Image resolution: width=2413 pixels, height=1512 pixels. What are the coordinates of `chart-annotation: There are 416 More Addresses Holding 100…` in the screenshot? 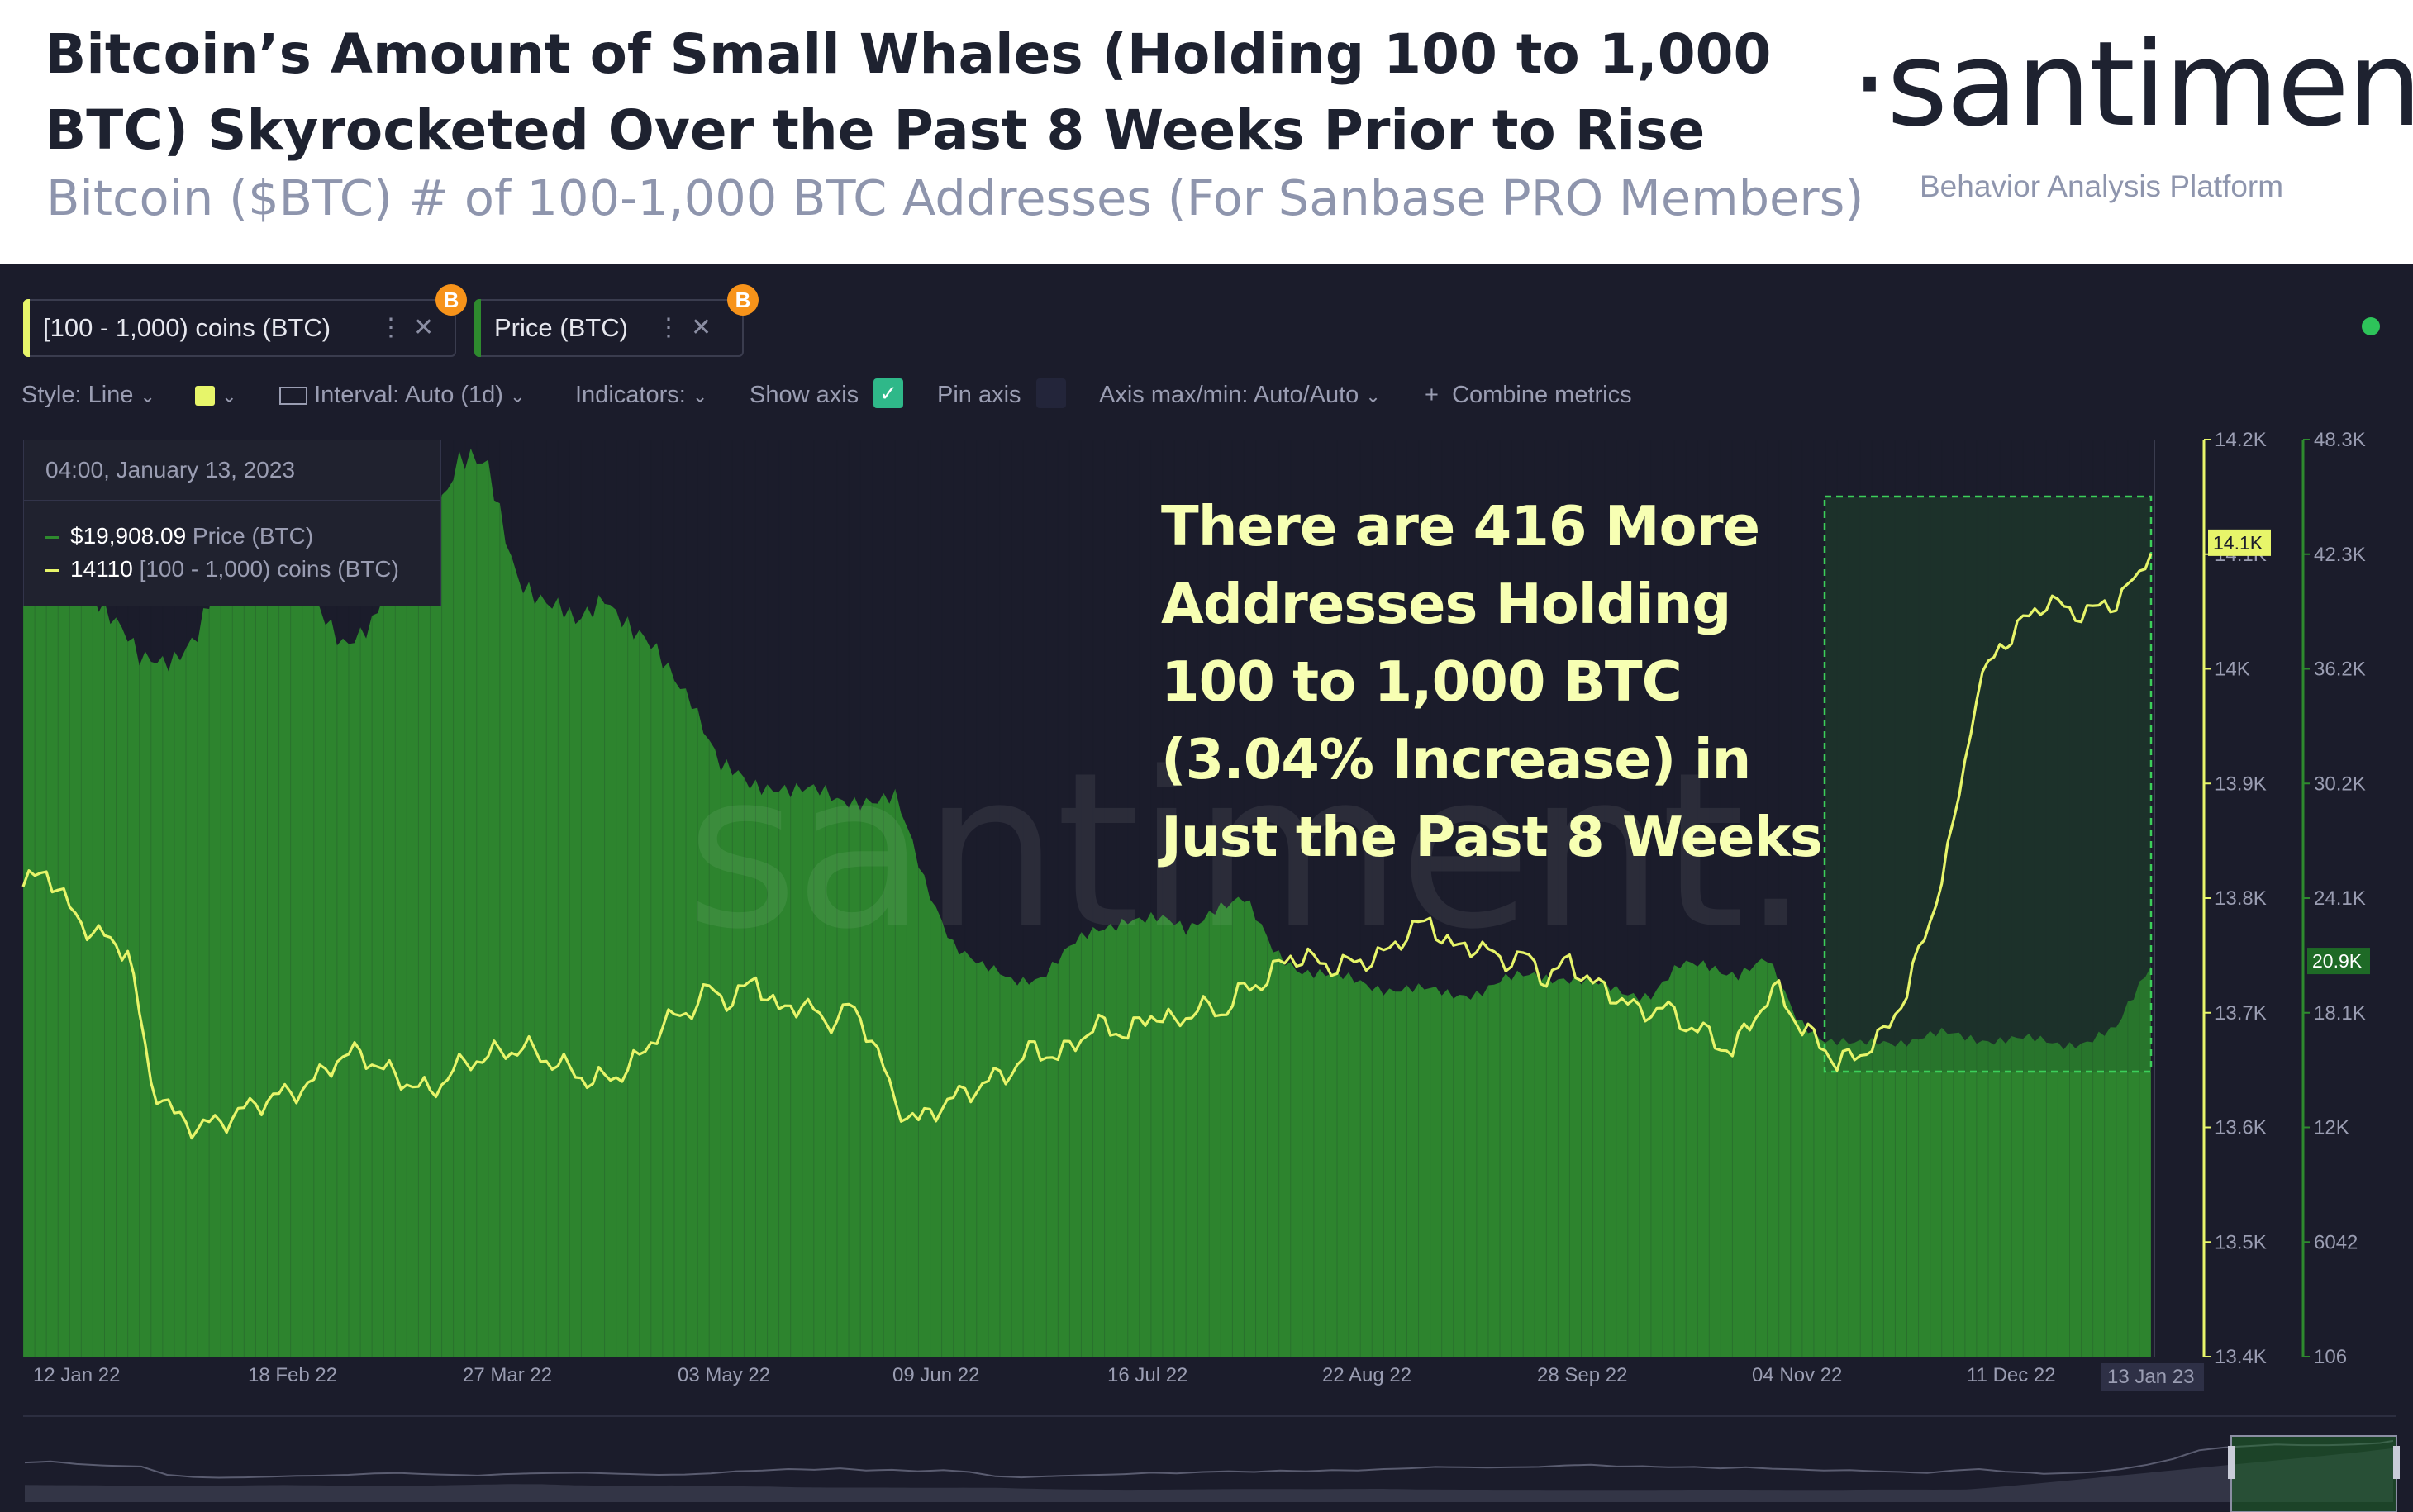 It's located at (1500, 681).